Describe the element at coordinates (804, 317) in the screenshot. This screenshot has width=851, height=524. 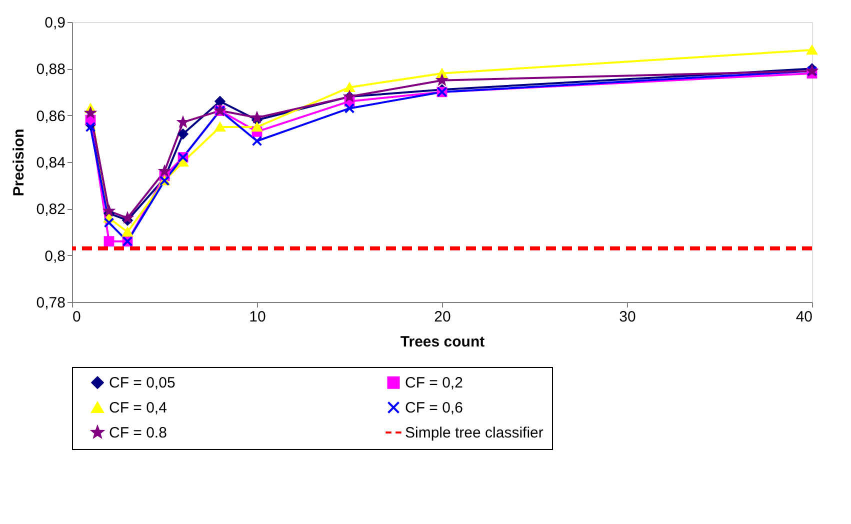
I see `x-tick-label: 40` at that location.